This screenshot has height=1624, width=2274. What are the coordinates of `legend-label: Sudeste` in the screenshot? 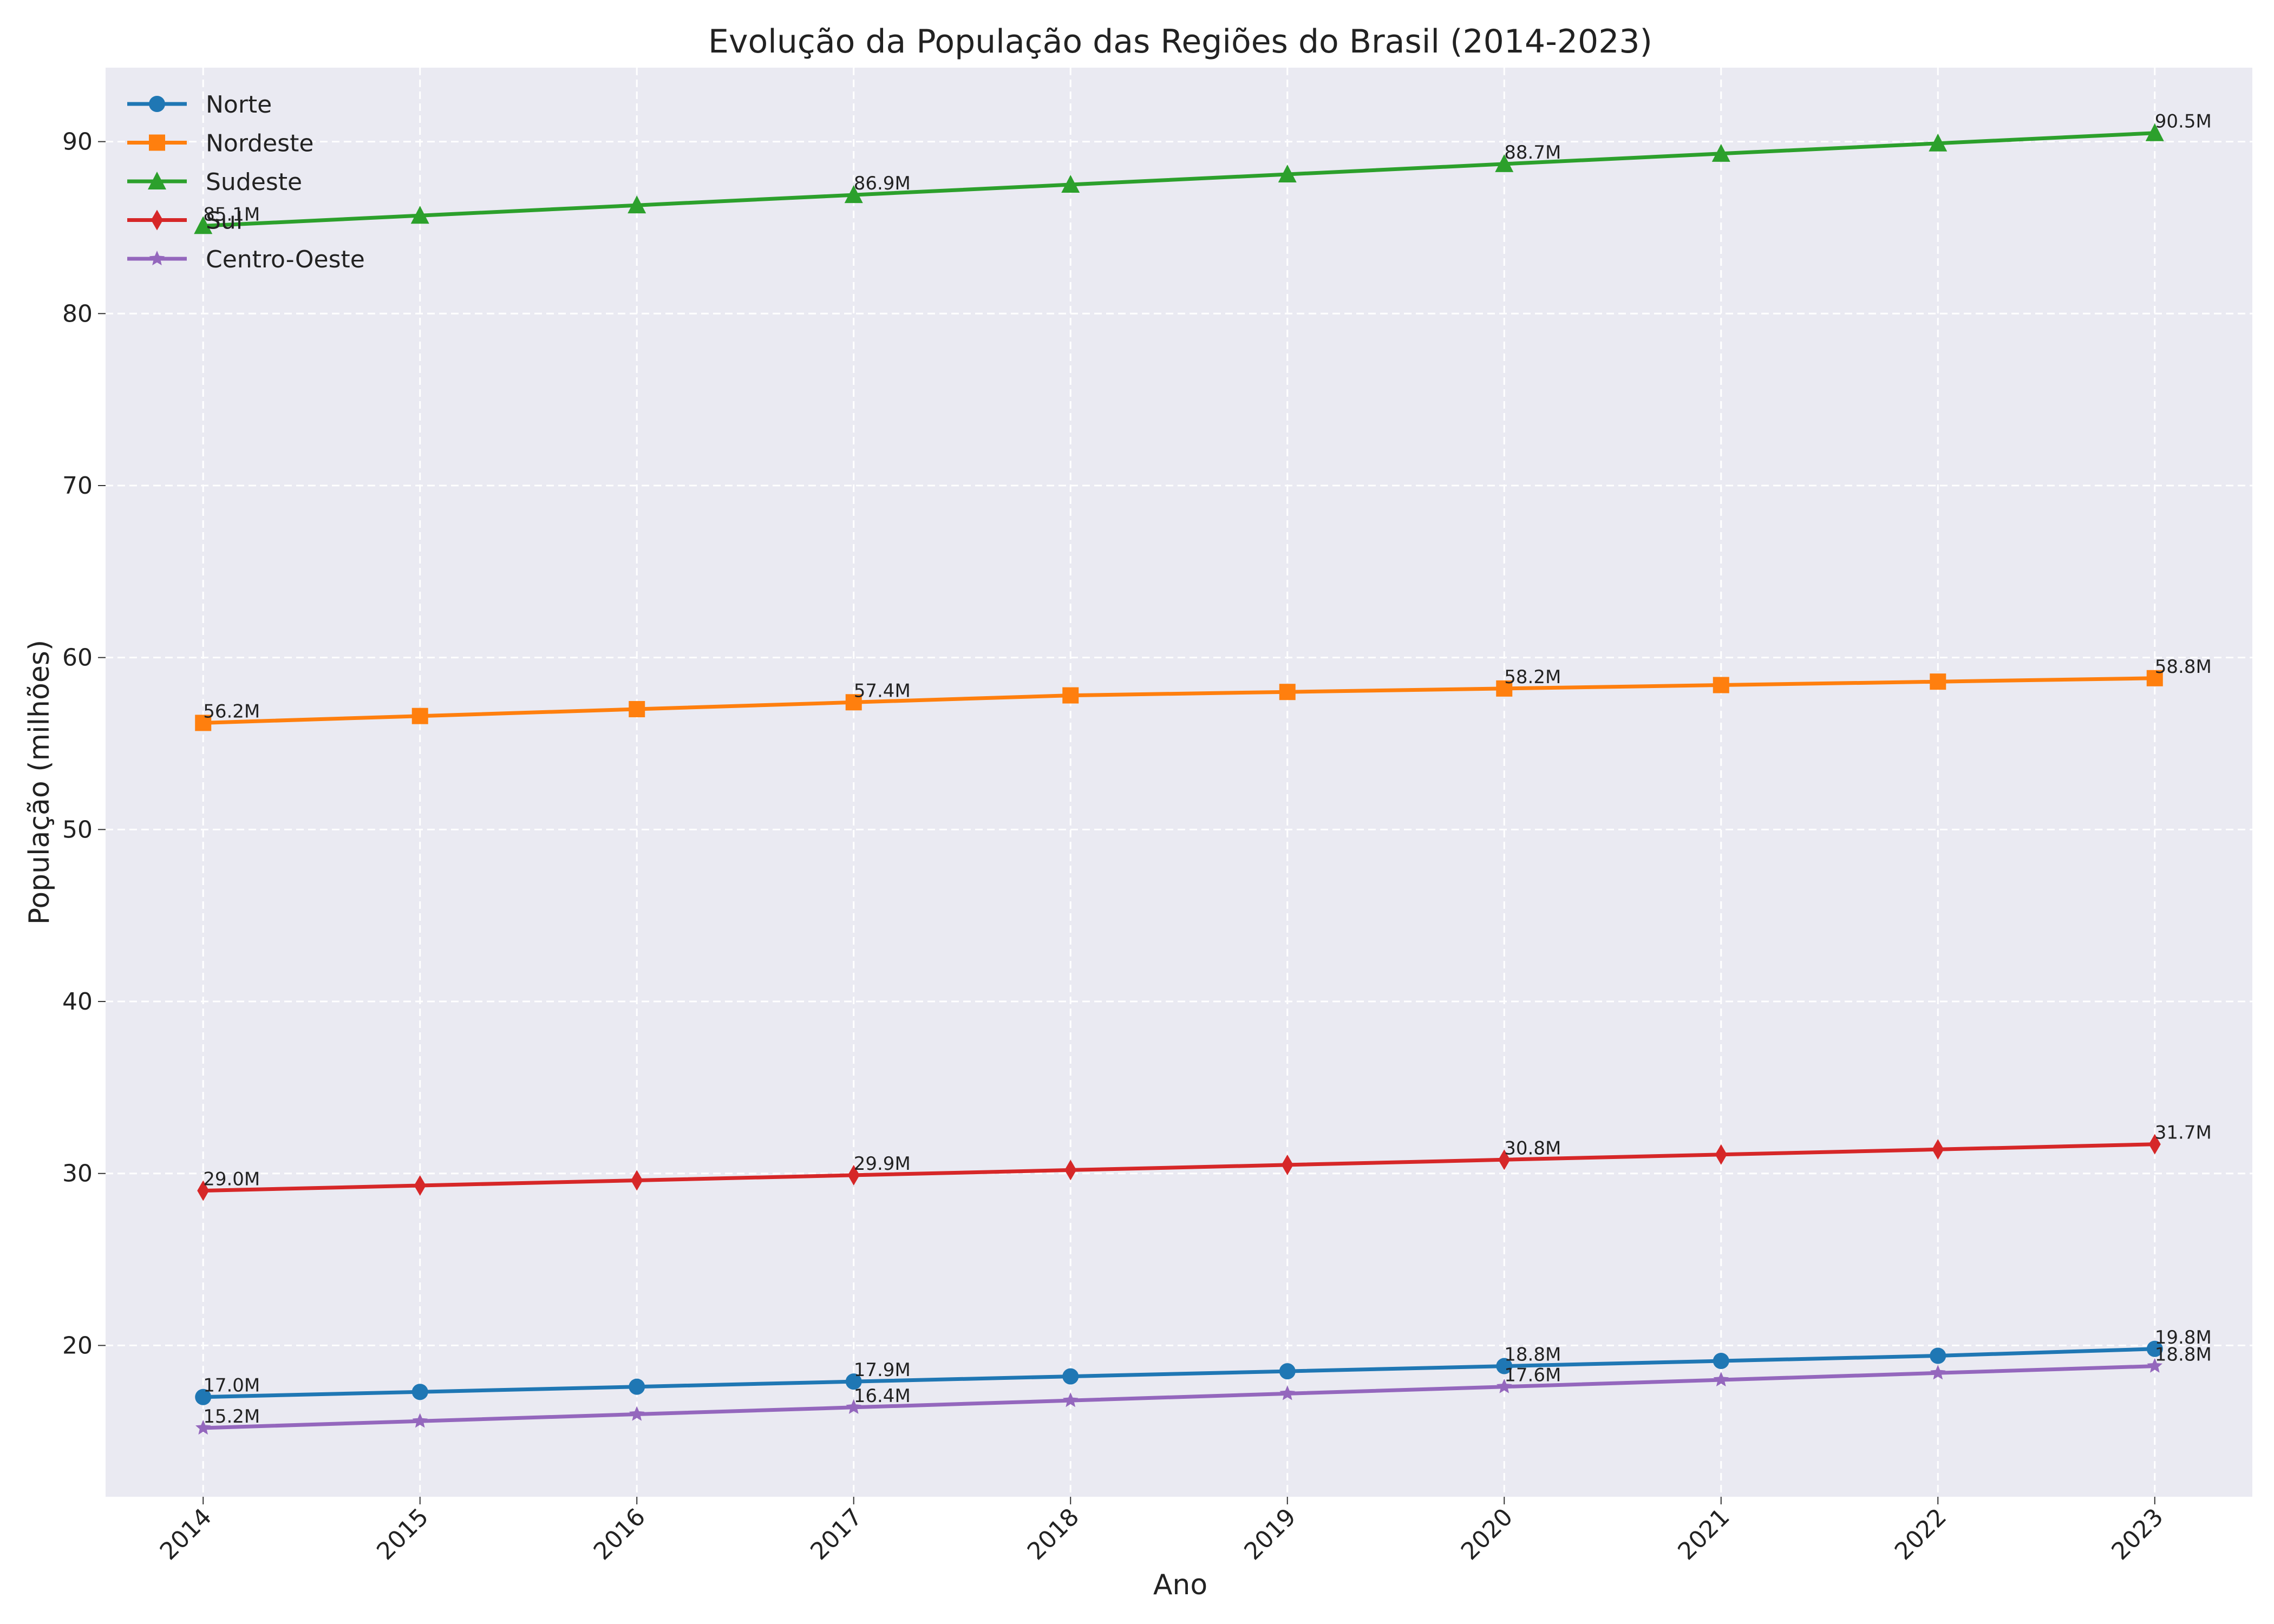 It's located at (254, 182).